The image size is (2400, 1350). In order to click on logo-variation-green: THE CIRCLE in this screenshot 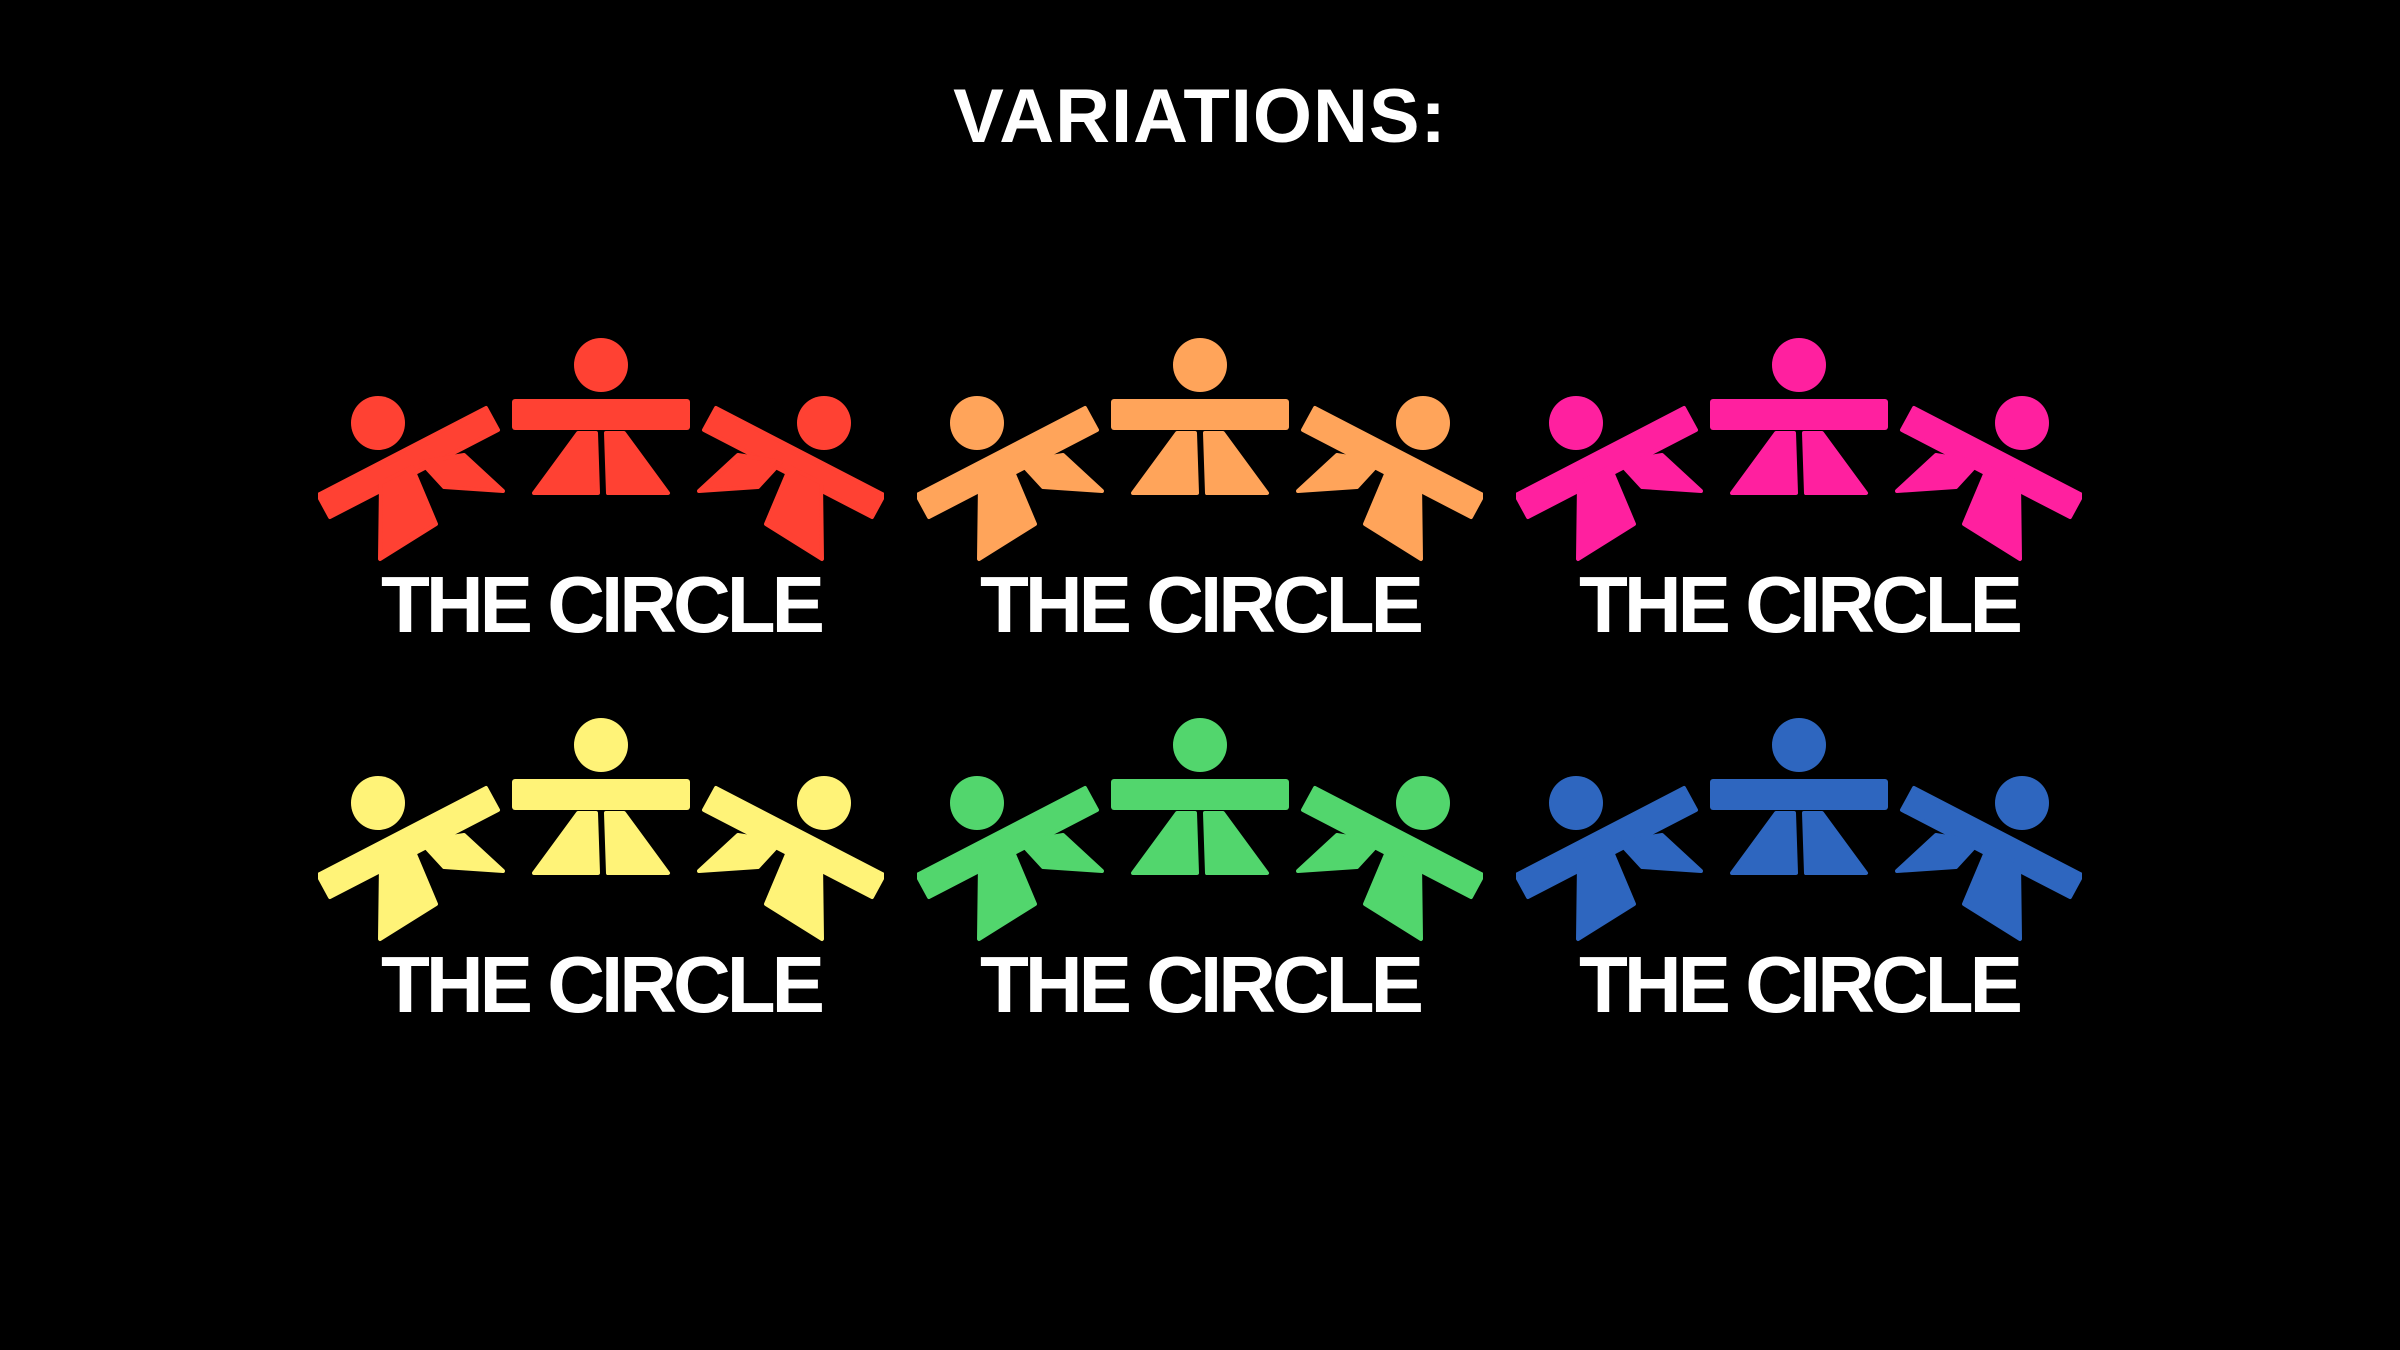, I will do `click(1200, 875)`.